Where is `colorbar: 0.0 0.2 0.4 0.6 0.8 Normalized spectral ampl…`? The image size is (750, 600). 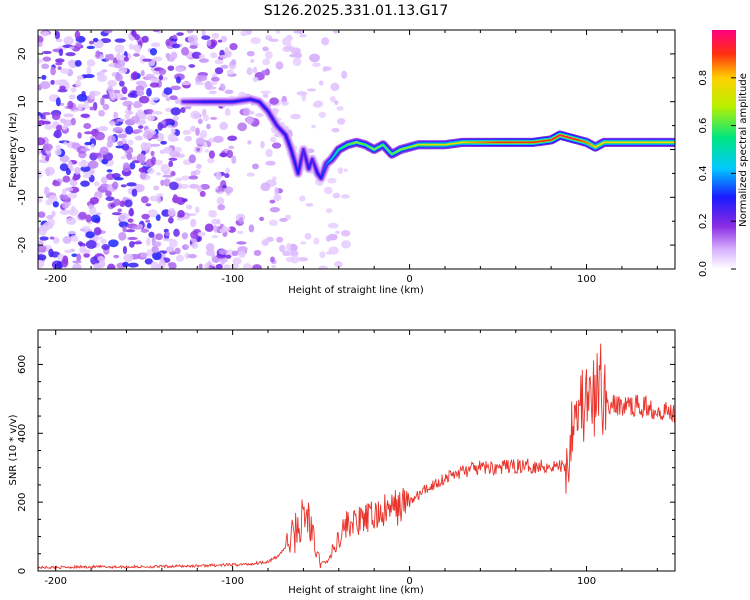
colorbar: 0.0 0.2 0.4 0.6 0.8 Normalized spectral ampl… is located at coordinates (723, 153).